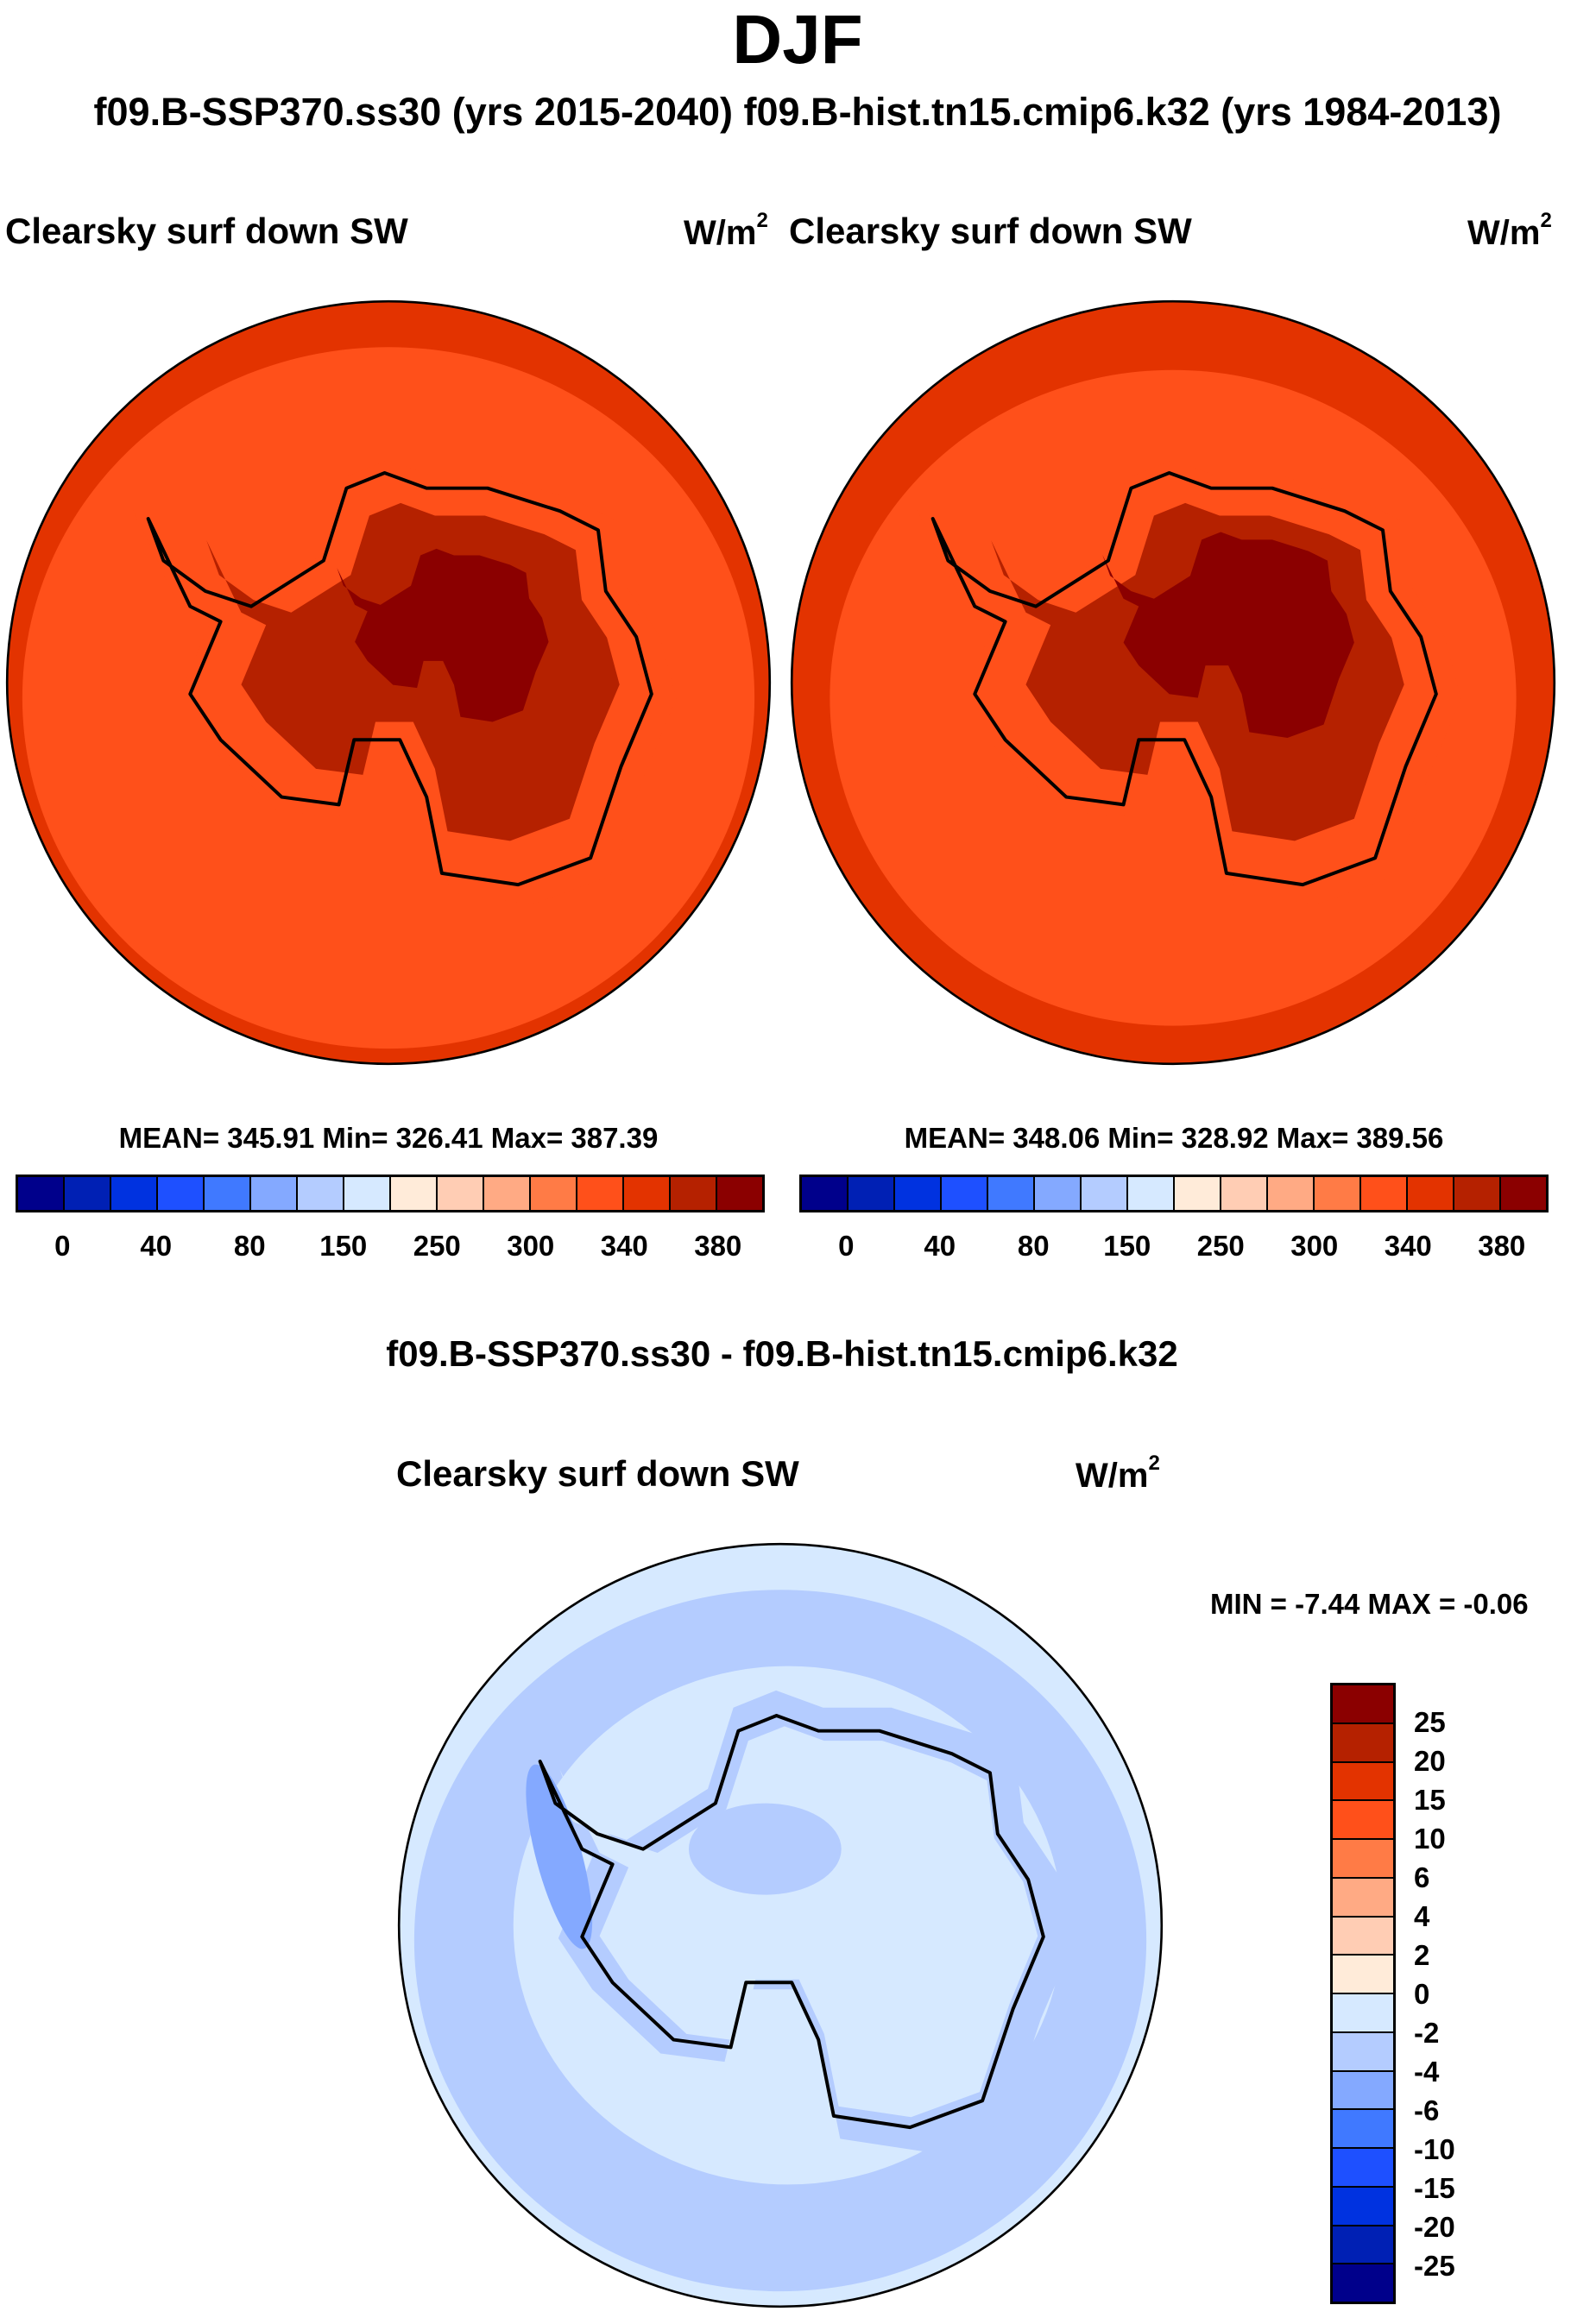  What do you see at coordinates (1430, 1839) in the screenshot?
I see `colorbar-label: 10` at bounding box center [1430, 1839].